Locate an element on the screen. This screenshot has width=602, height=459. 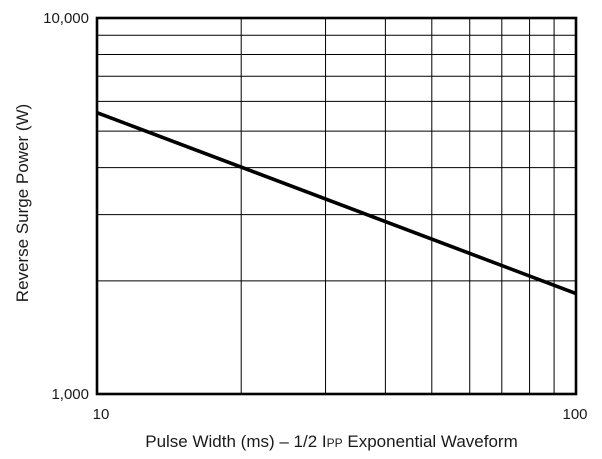
y-tick-label-min: 1,000 is located at coordinates (70, 394).